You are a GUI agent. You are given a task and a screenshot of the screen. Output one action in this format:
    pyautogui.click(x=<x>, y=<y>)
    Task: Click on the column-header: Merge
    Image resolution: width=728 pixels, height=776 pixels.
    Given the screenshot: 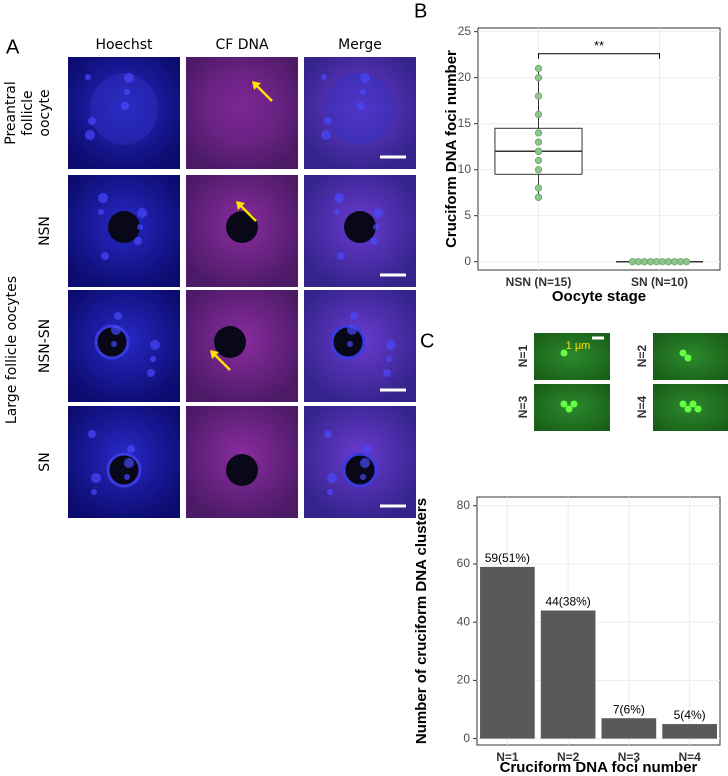 What is the action you would take?
    pyautogui.click(x=360, y=45)
    